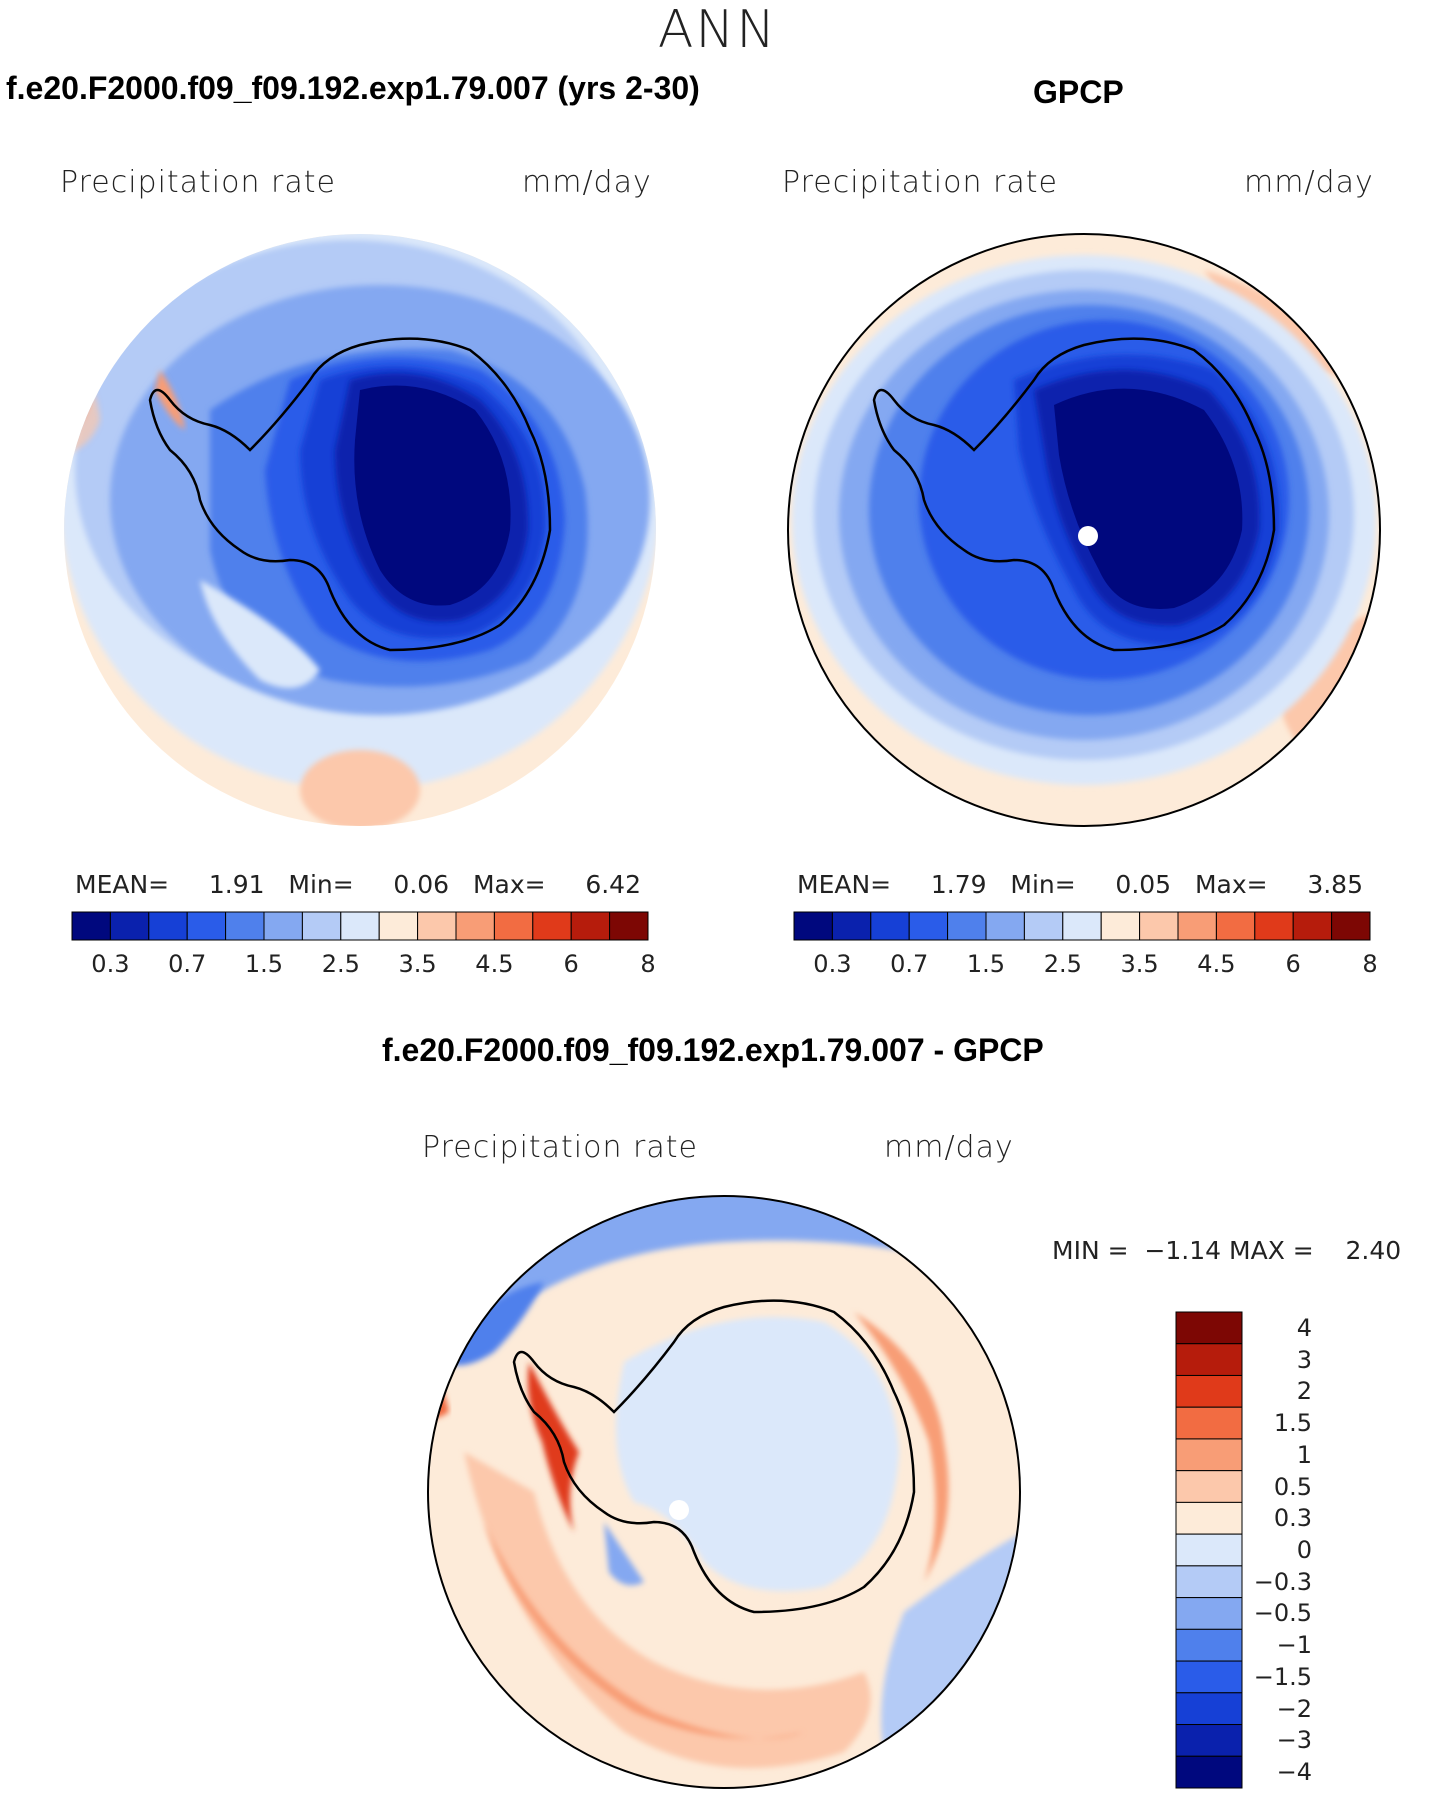 This screenshot has height=1800, width=1435. Describe the element at coordinates (236, 884) in the screenshot. I see `model-mean-value: 1.91` at that location.